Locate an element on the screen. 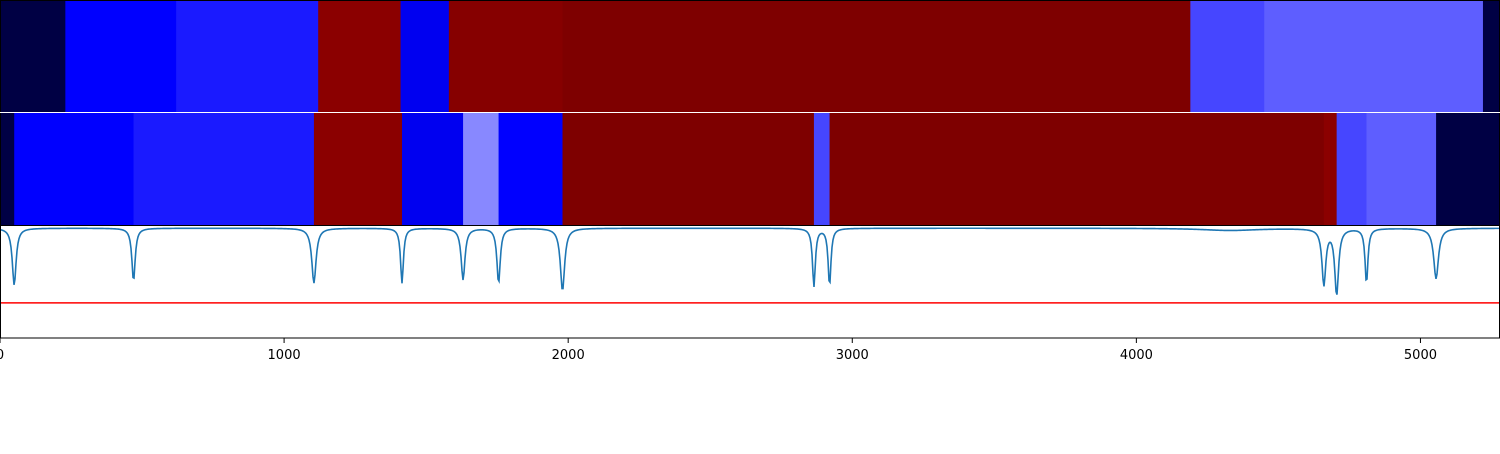 This screenshot has width=1500, height=454. x-tick-label: 1000 is located at coordinates (284, 355).